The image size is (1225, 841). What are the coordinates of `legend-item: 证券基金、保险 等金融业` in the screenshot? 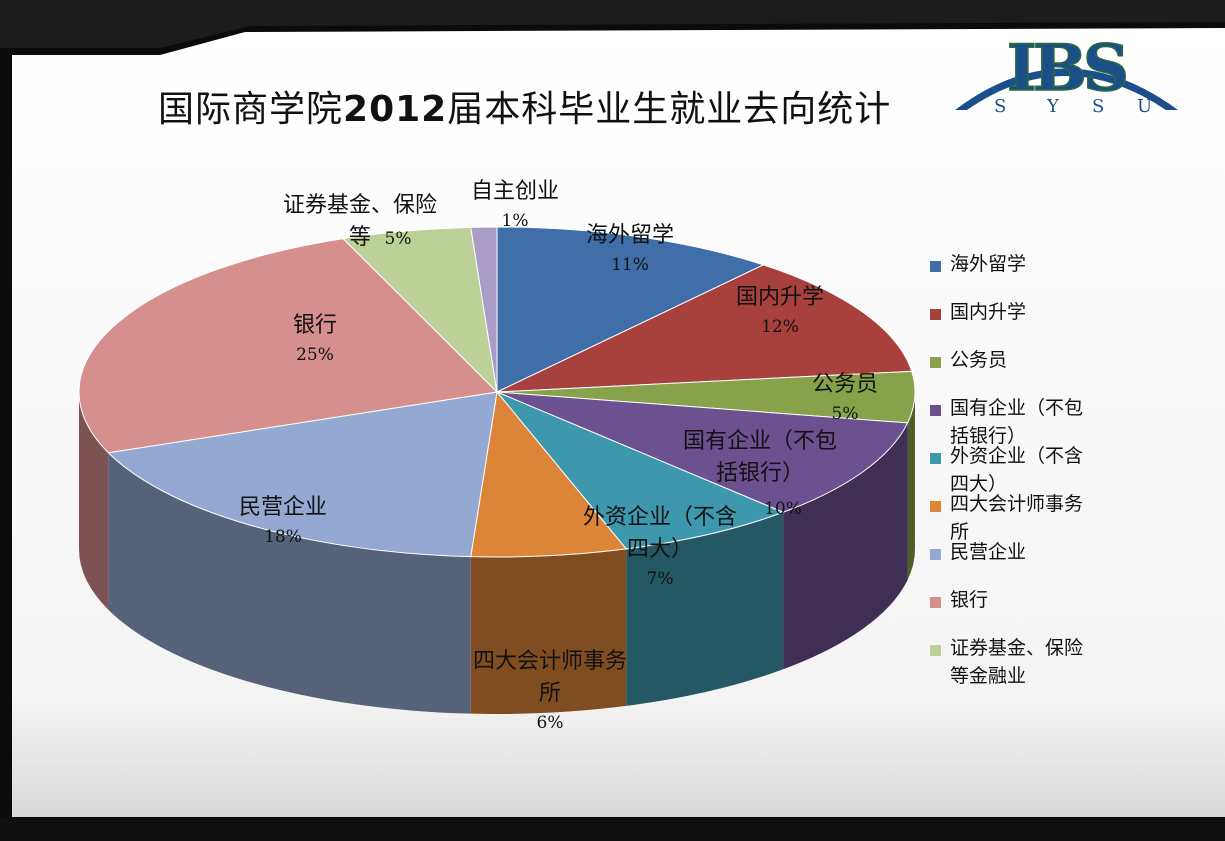 It's located at (1030, 659).